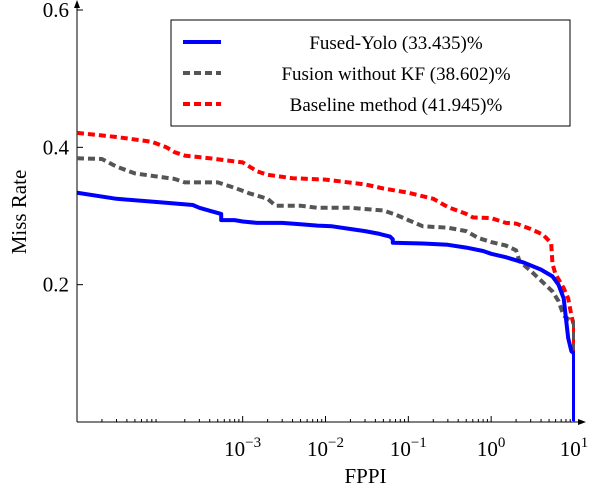 The width and height of the screenshot is (592, 490). What do you see at coordinates (395, 43) in the screenshot?
I see `legend-label-0: Fused-Yolo (33.435)%` at bounding box center [395, 43].